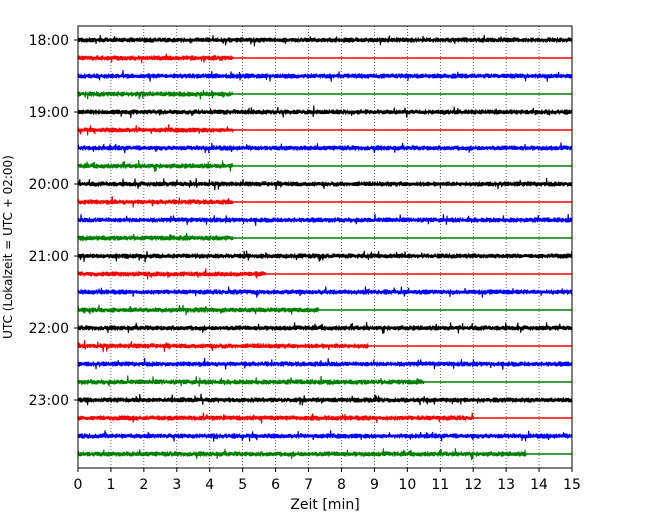  I want to click on y-tick-label: 20:00, so click(49, 185).